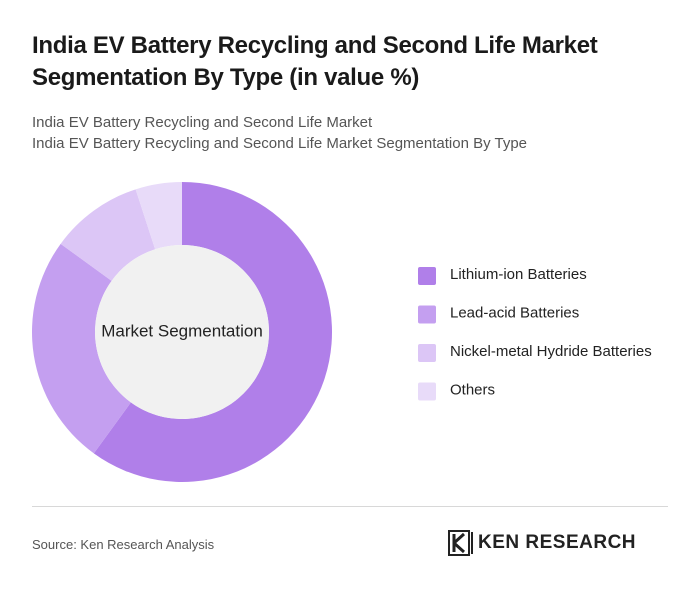 Image resolution: width=700 pixels, height=591 pixels. Describe the element at coordinates (551, 351) in the screenshot. I see `legend-label: Nickel-metal Hydride Batteries` at that location.